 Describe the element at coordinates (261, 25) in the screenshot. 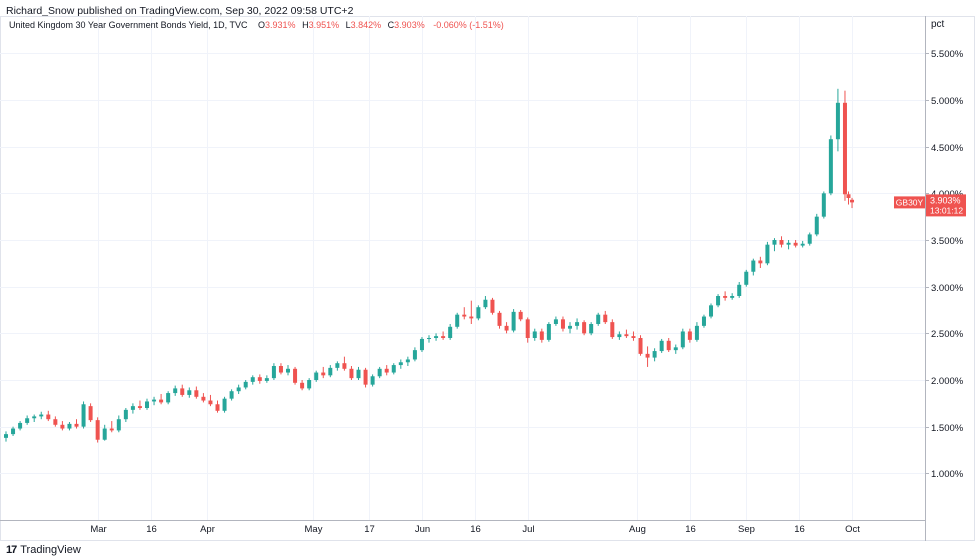

I see `legend-open-label: O` at that location.